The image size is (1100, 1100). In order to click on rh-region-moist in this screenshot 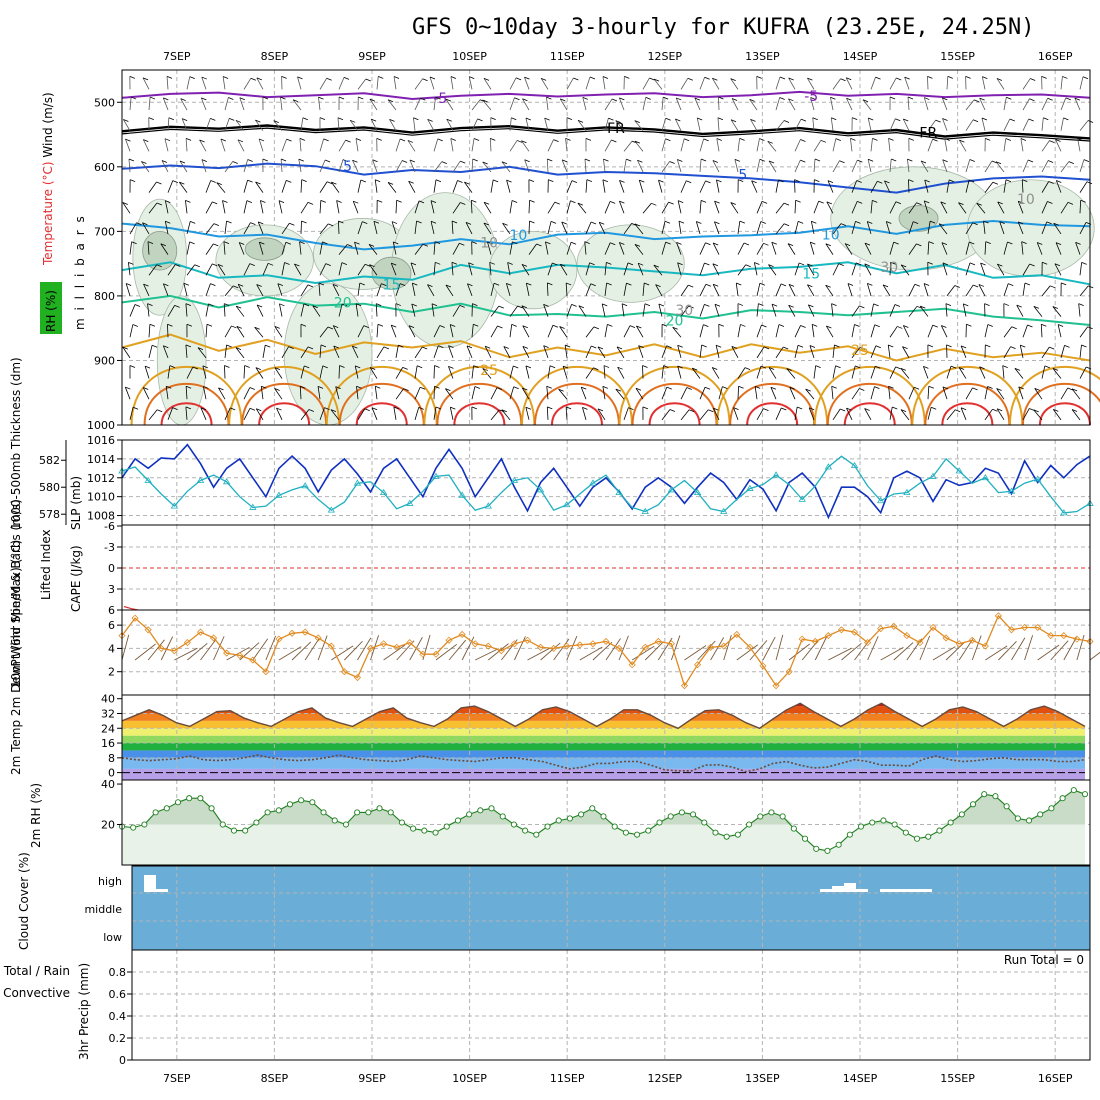, I will do `click(160, 250)`.